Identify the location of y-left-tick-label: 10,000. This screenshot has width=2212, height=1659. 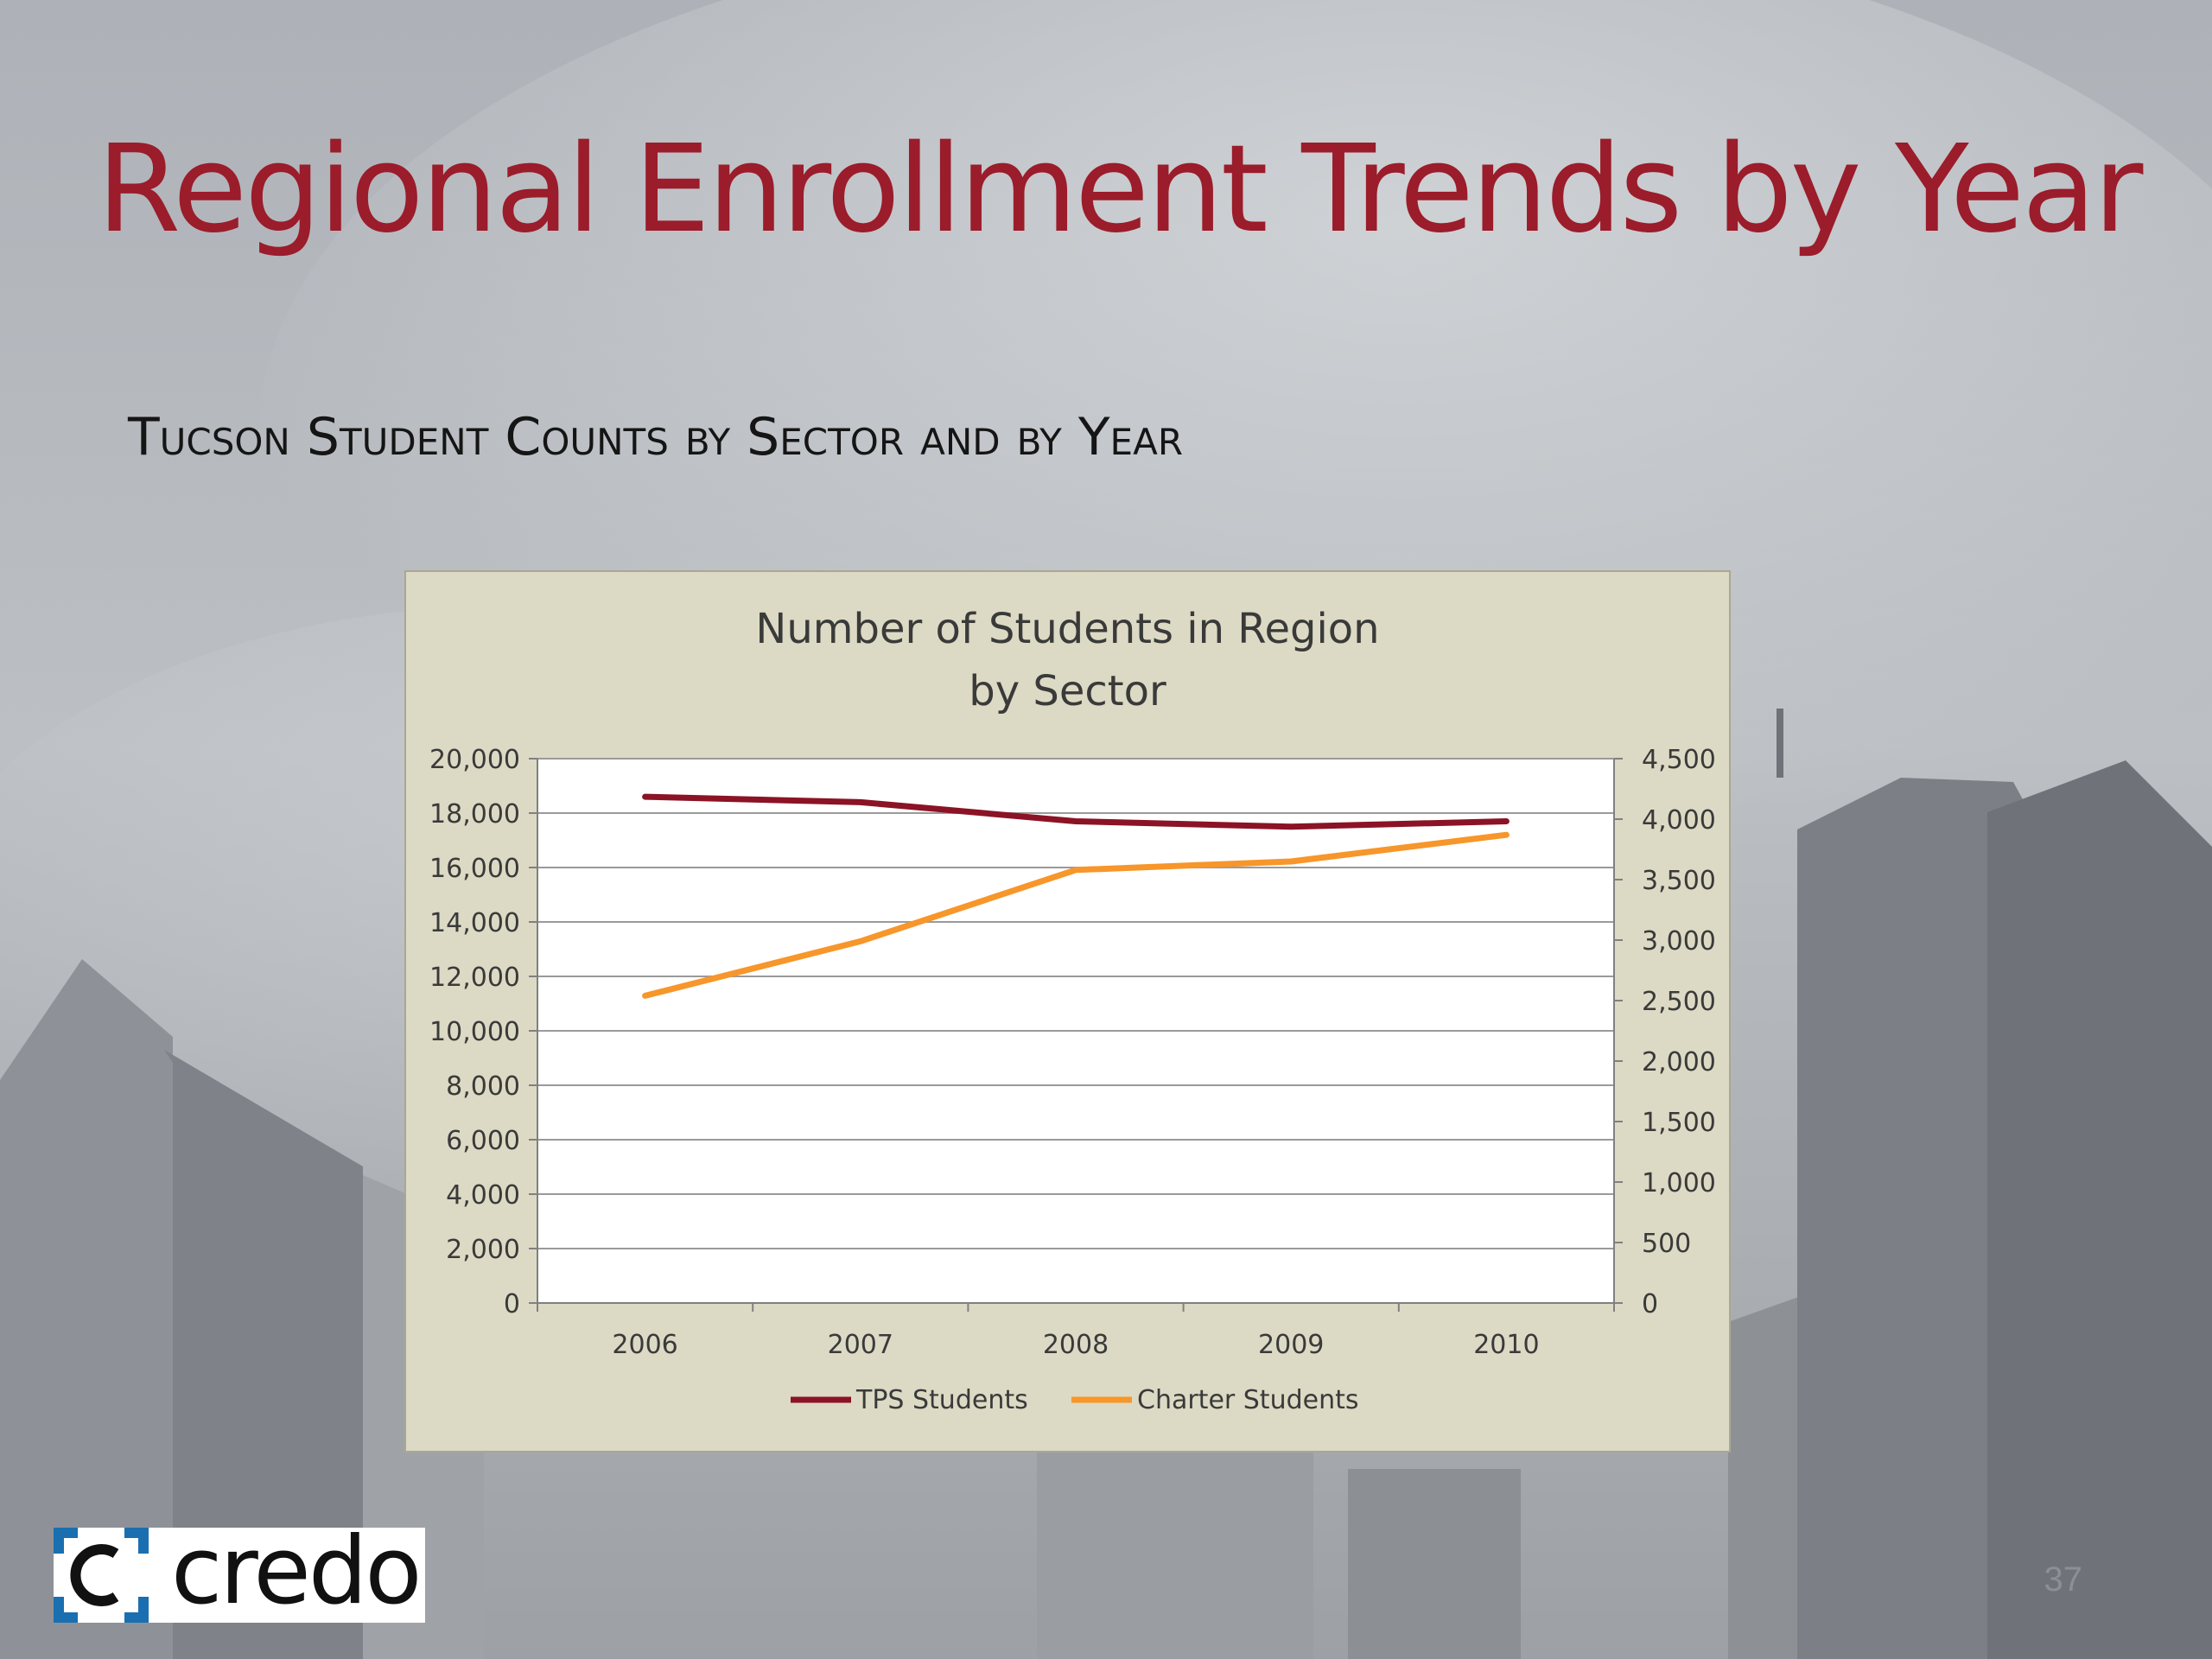
(475, 1032).